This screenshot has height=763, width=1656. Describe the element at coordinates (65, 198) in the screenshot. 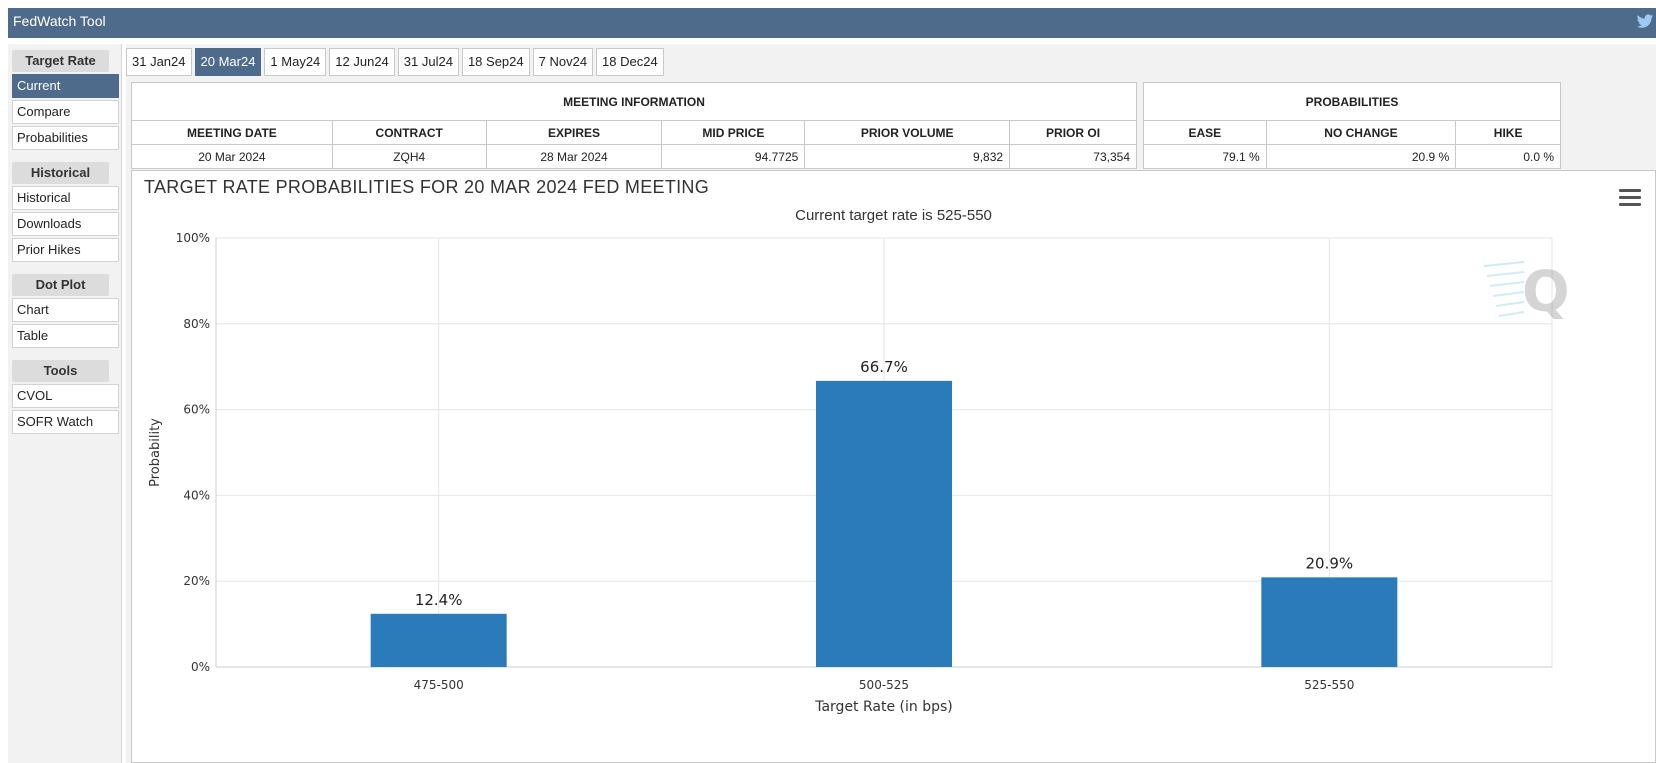

I see `sidebar-item-historical: Historical` at that location.